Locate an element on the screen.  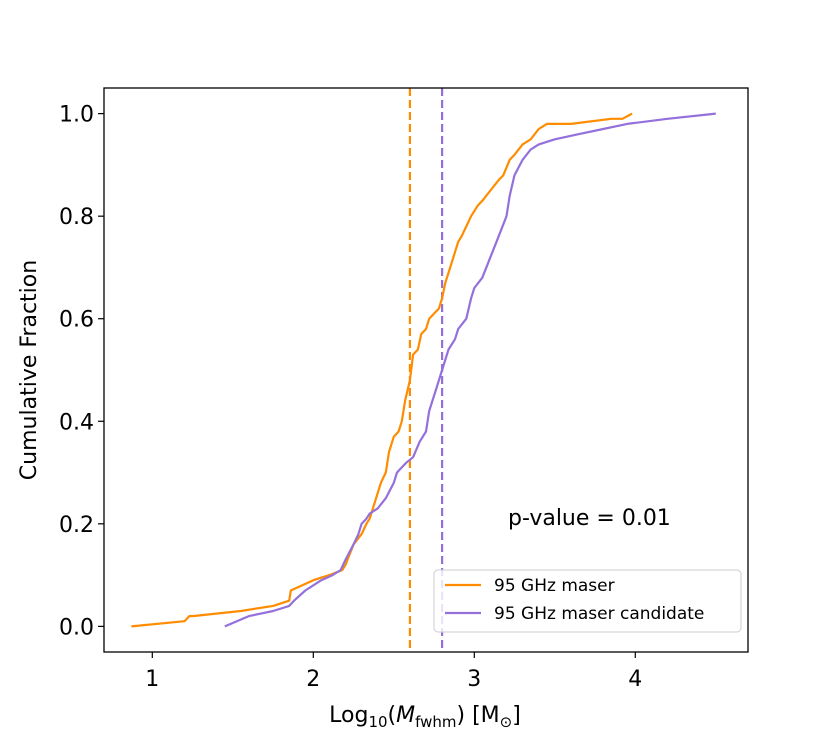
legend: 95 GHz maser 95 GHz maser candidate is located at coordinates (587, 601).